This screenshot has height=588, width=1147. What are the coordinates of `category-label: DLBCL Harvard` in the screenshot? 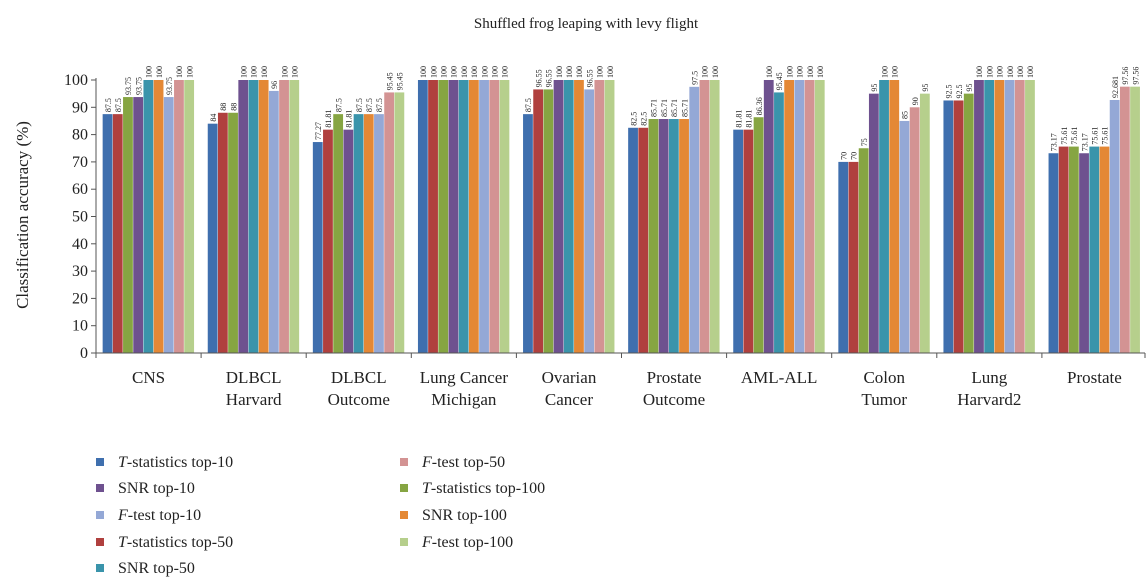 It's located at (254, 388).